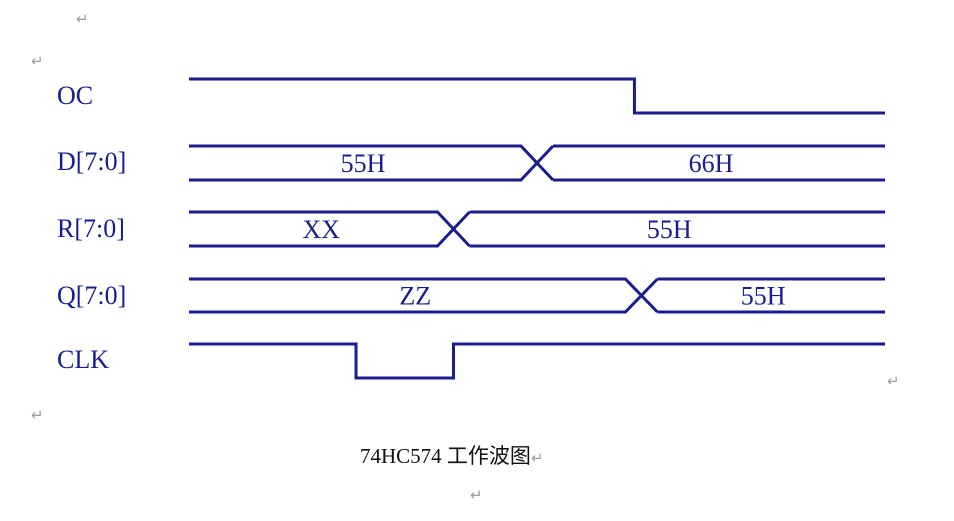 This screenshot has height=521, width=954. I want to click on signal-label-d: D[7:0], so click(91, 161).